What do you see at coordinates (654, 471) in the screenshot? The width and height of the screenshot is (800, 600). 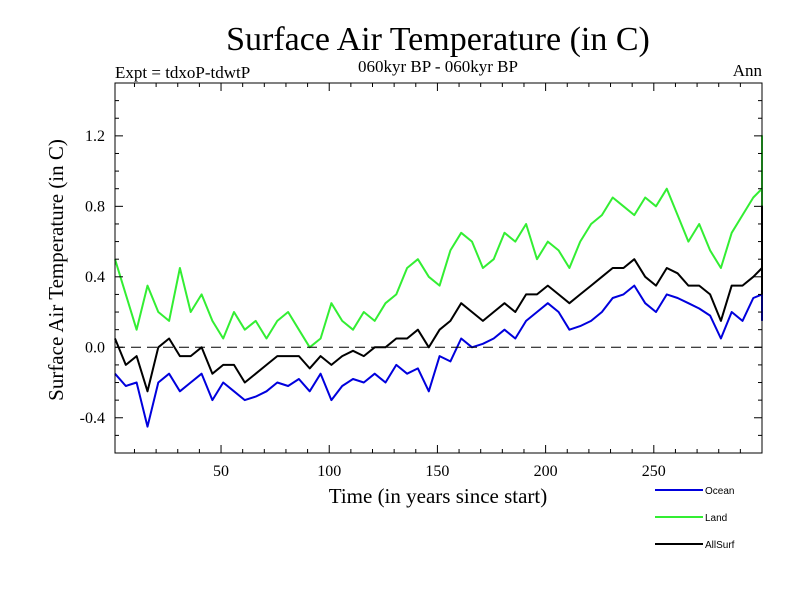 I see `x-tick-label: 250` at bounding box center [654, 471].